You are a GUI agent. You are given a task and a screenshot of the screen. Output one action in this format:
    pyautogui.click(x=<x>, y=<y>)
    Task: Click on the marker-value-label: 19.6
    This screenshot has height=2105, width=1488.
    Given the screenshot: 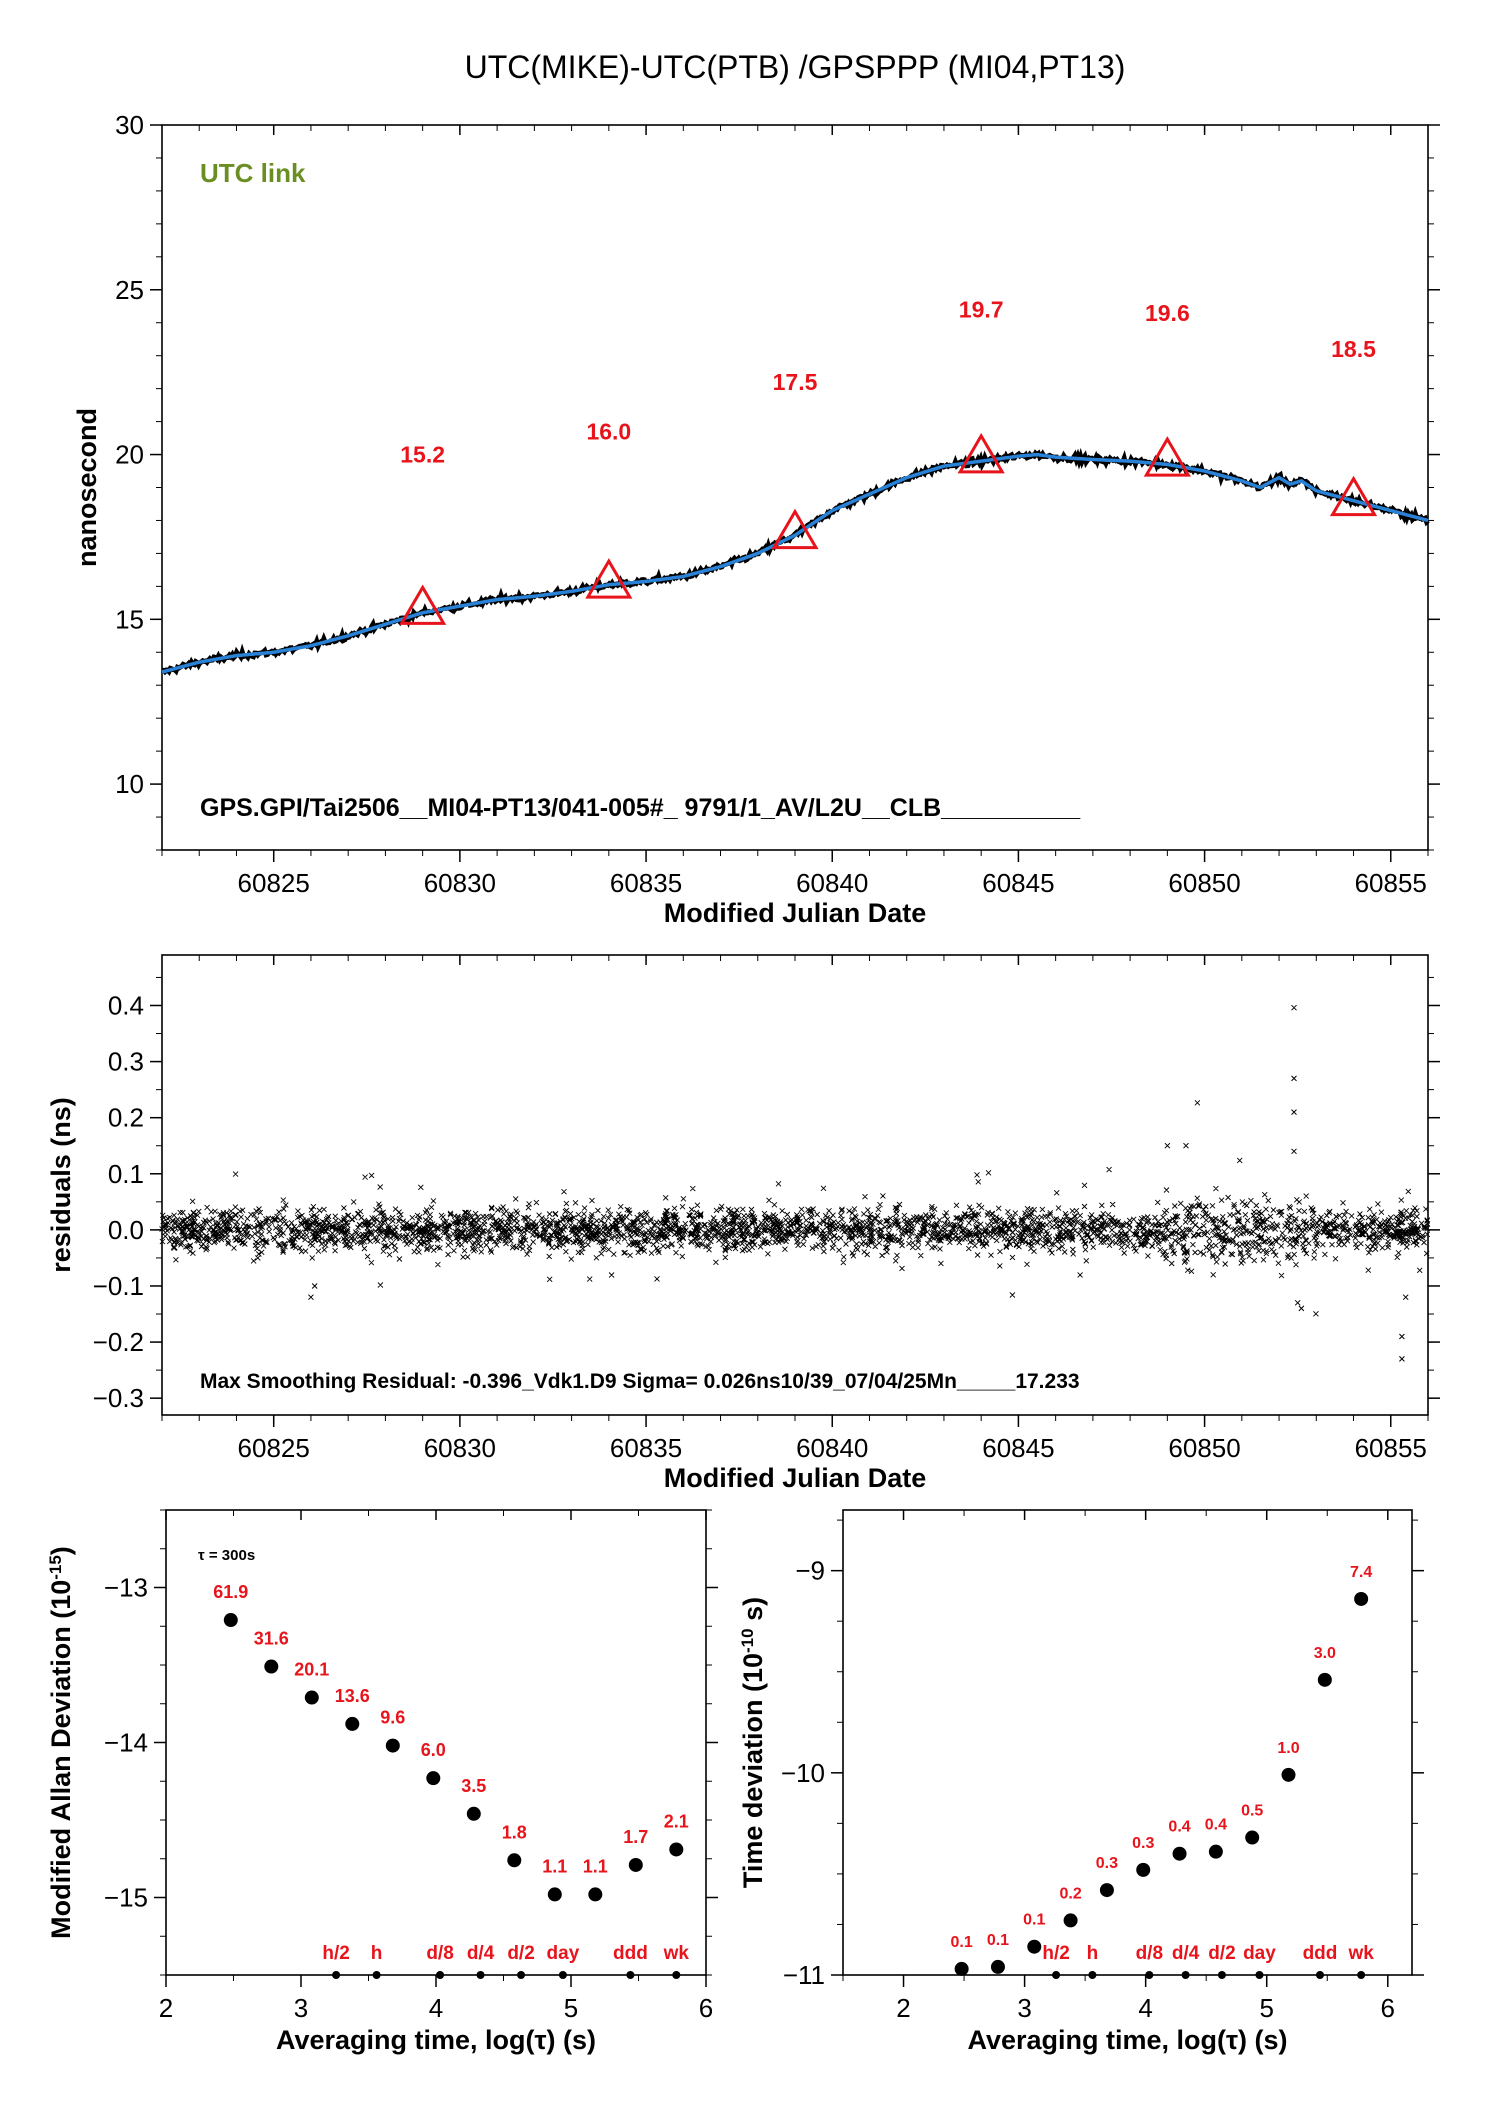 What is the action you would take?
    pyautogui.click(x=1167, y=313)
    